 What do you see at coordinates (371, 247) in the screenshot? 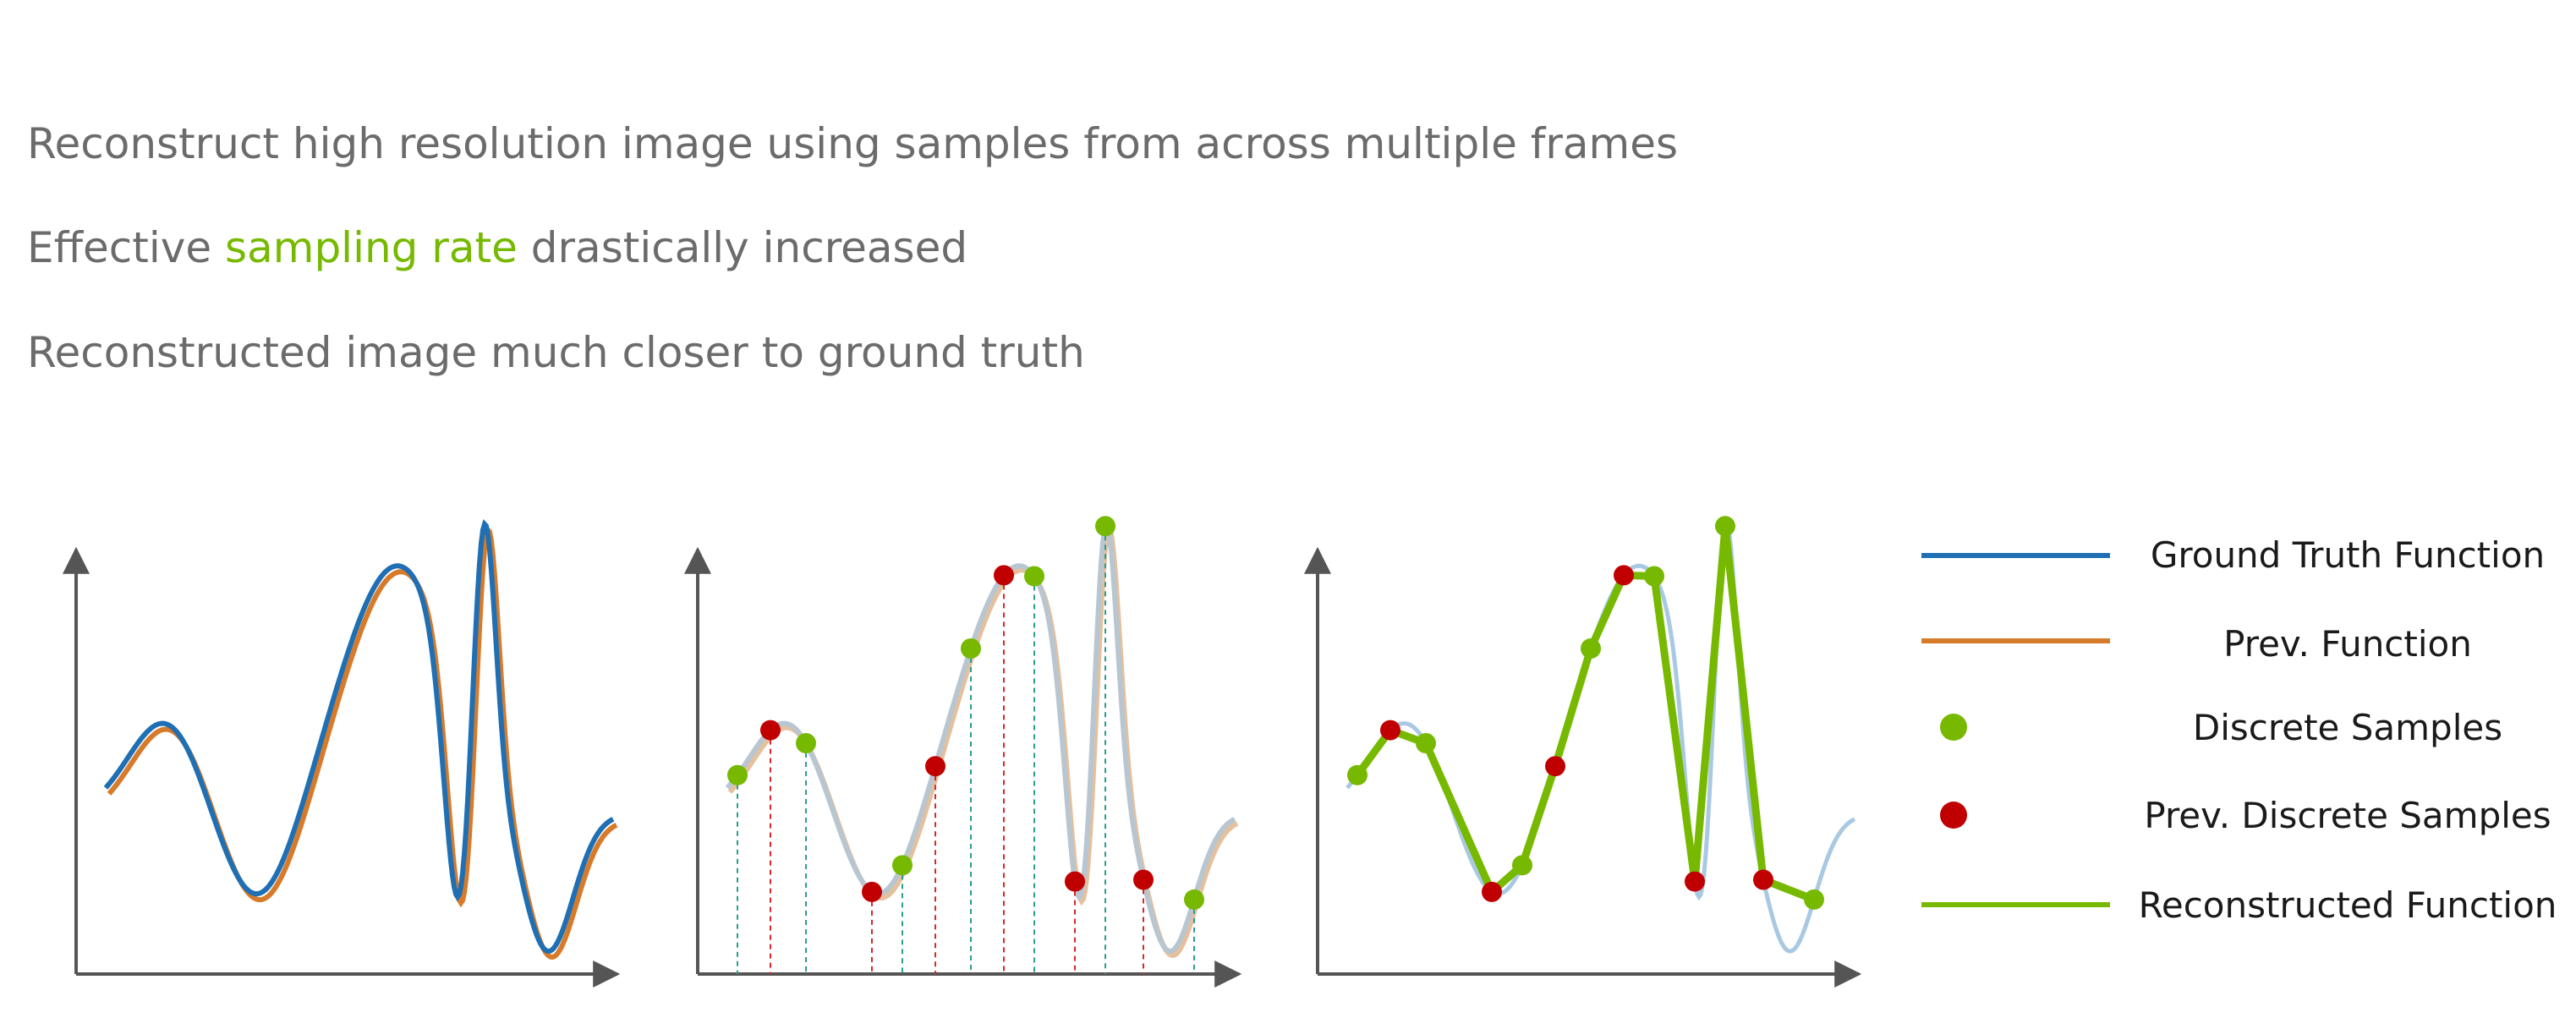
I see `highlight-sampling-rate: sampling rate` at bounding box center [371, 247].